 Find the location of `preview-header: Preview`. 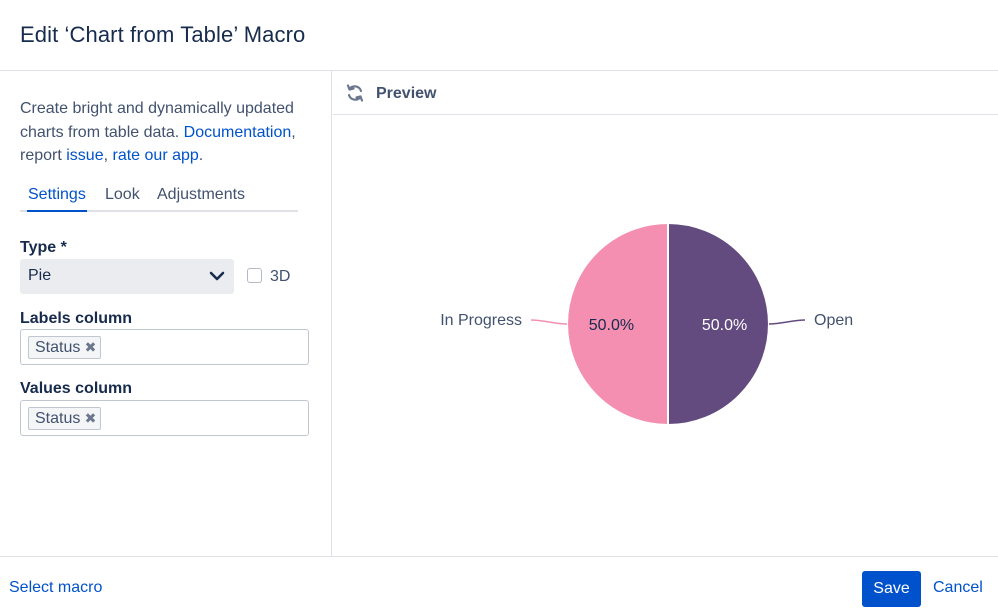

preview-header: Preview is located at coordinates (665, 93).